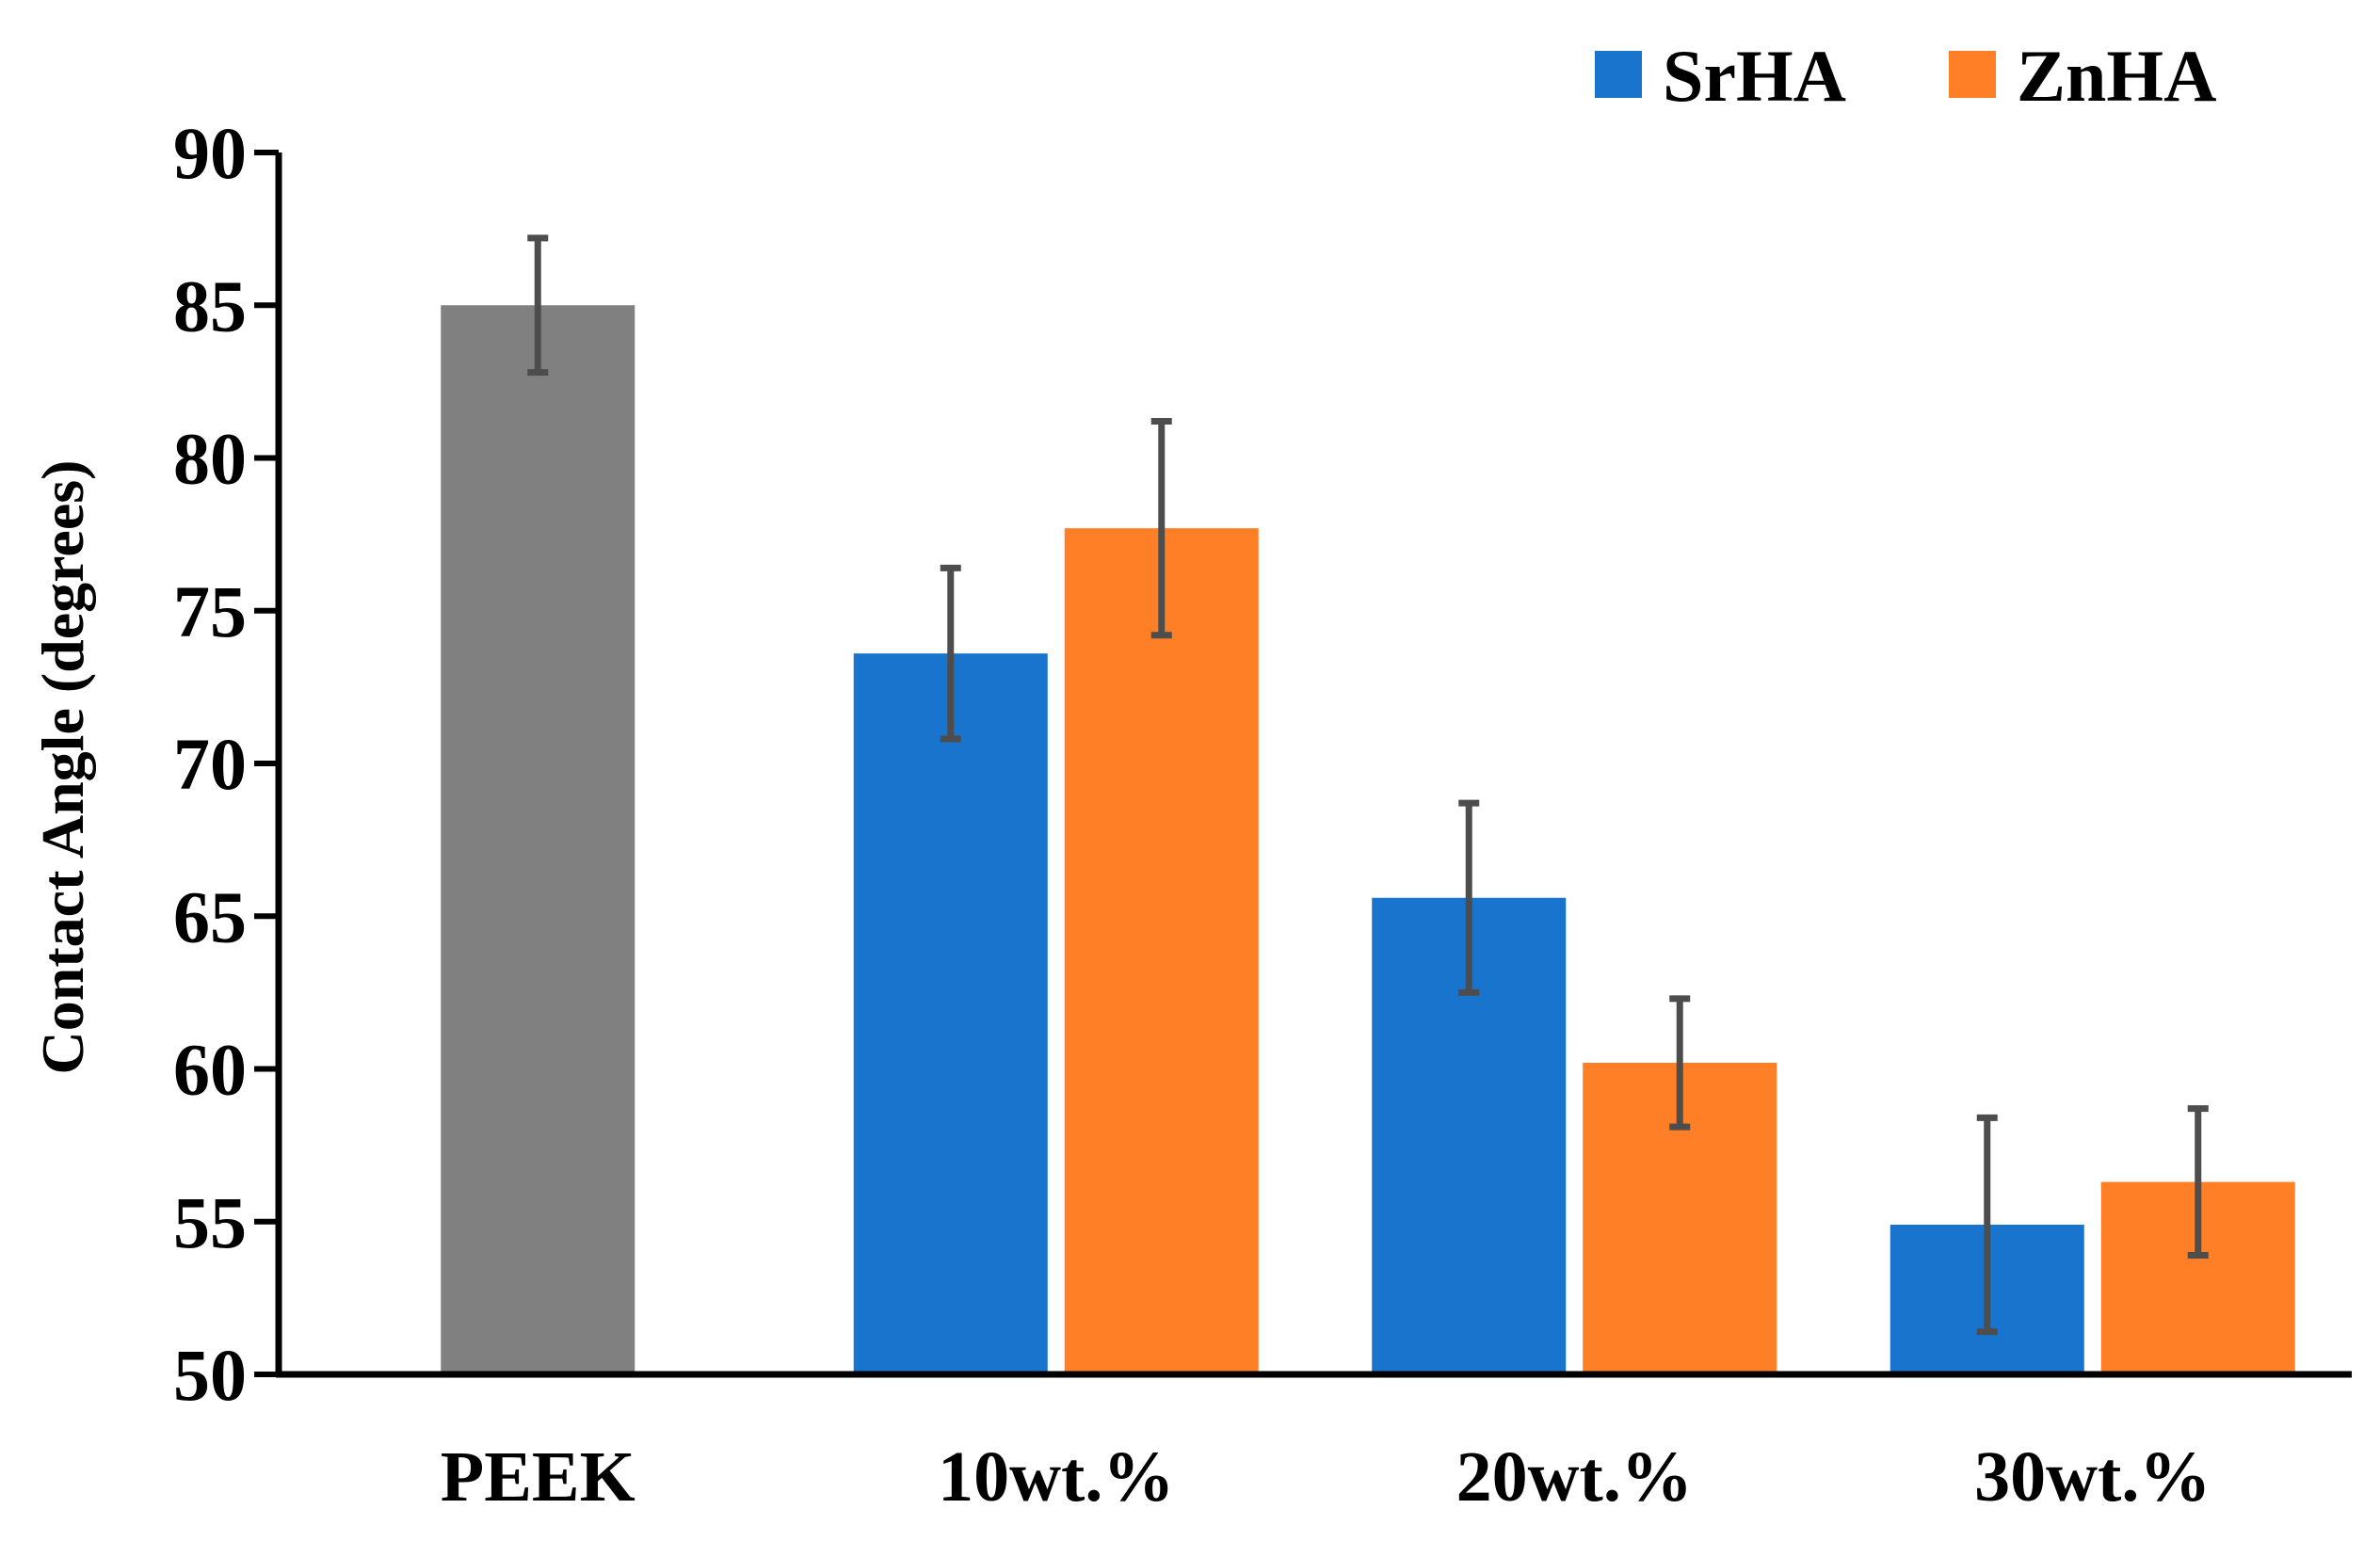 The width and height of the screenshot is (2380, 1541). Describe the element at coordinates (210, 1375) in the screenshot. I see `y-tick-label-50: 50` at that location.